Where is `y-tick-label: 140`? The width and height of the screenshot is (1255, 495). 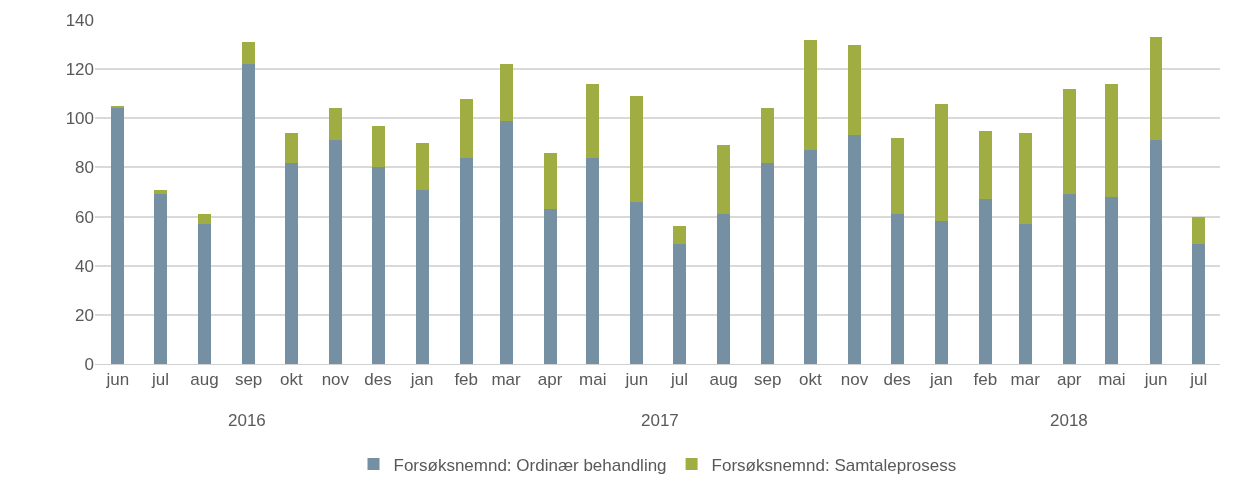 y-tick-label: 140 is located at coordinates (79, 20).